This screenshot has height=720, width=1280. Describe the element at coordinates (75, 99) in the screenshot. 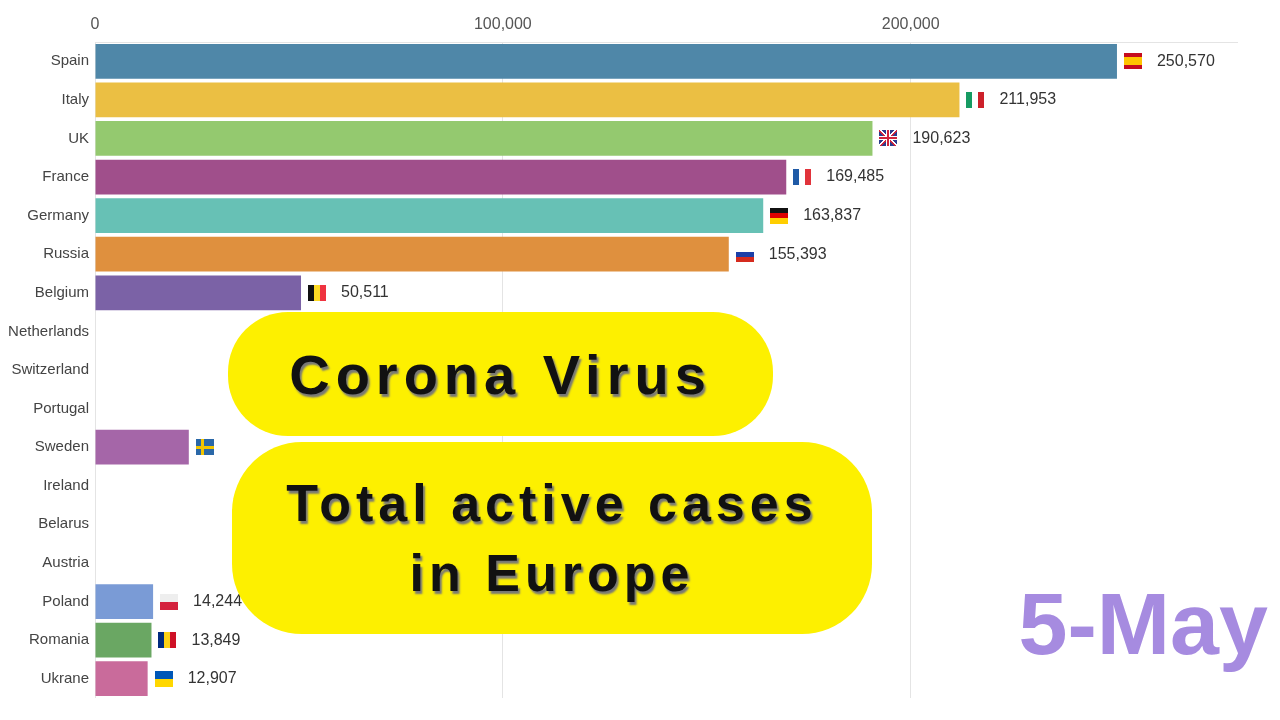

I see `y-tick-label: Italy` at that location.